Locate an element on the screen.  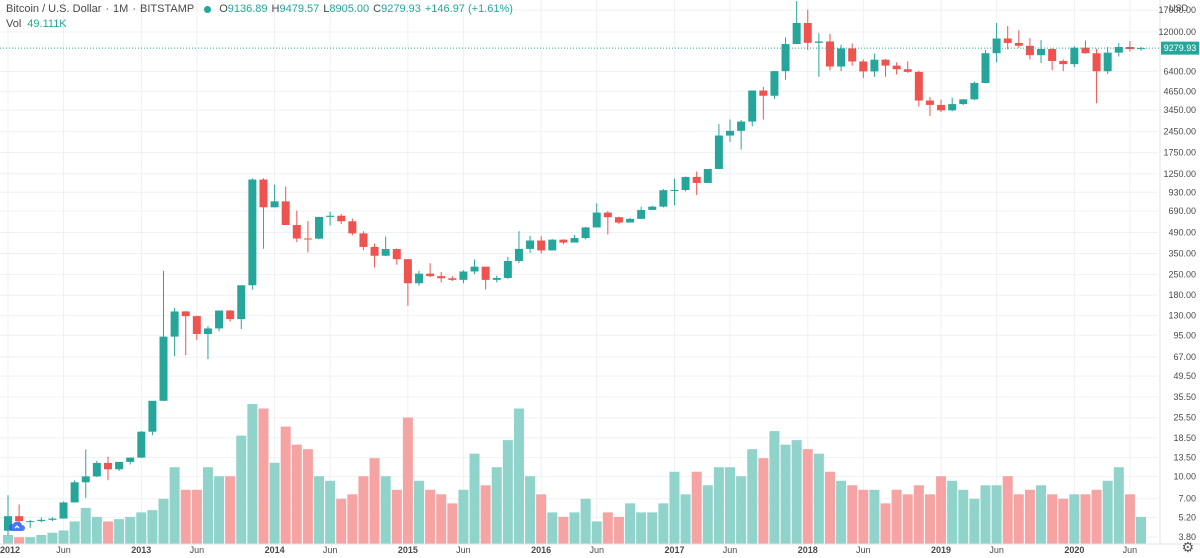
interval-label: 1M is located at coordinates (121, 9).